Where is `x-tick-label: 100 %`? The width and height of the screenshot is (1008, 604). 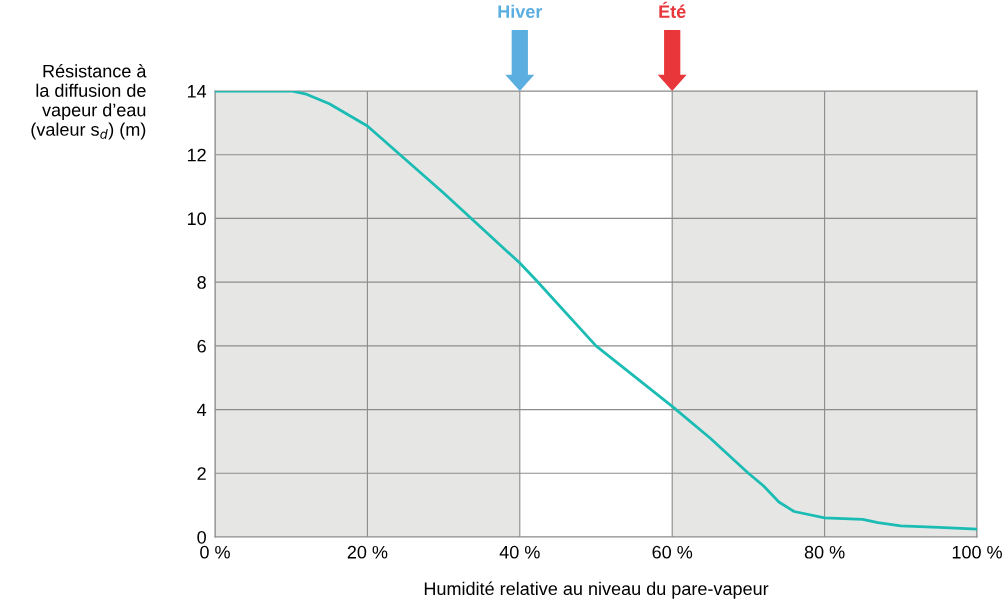
x-tick-label: 100 % is located at coordinates (977, 552).